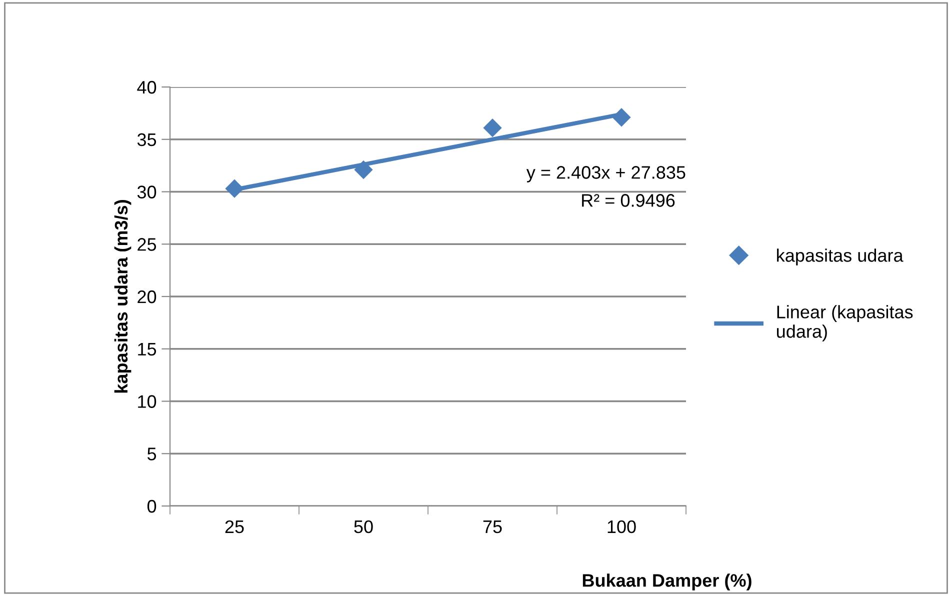 This screenshot has width=952, height=596. I want to click on y-tick-label: 30, so click(146, 192).